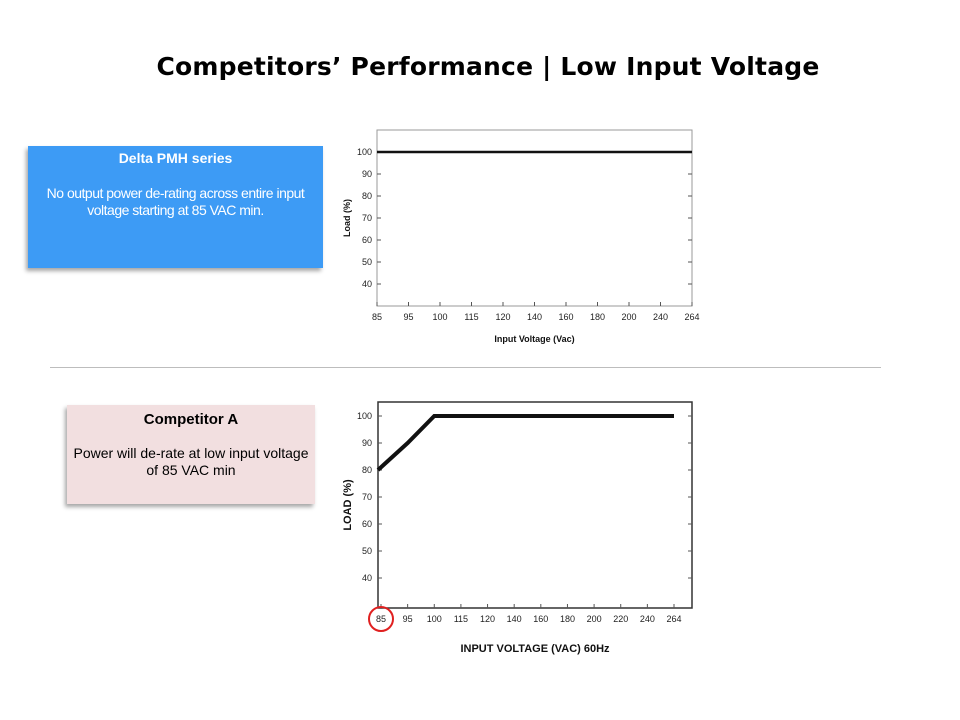 The height and width of the screenshot is (720, 960). Describe the element at coordinates (535, 505) in the screenshot. I see `plot-frame` at that location.